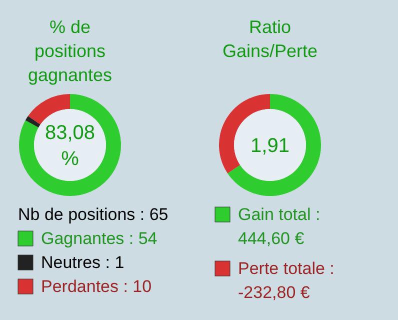  I want to click on legend-label: Perte totale : -232,80 €, so click(286, 280).